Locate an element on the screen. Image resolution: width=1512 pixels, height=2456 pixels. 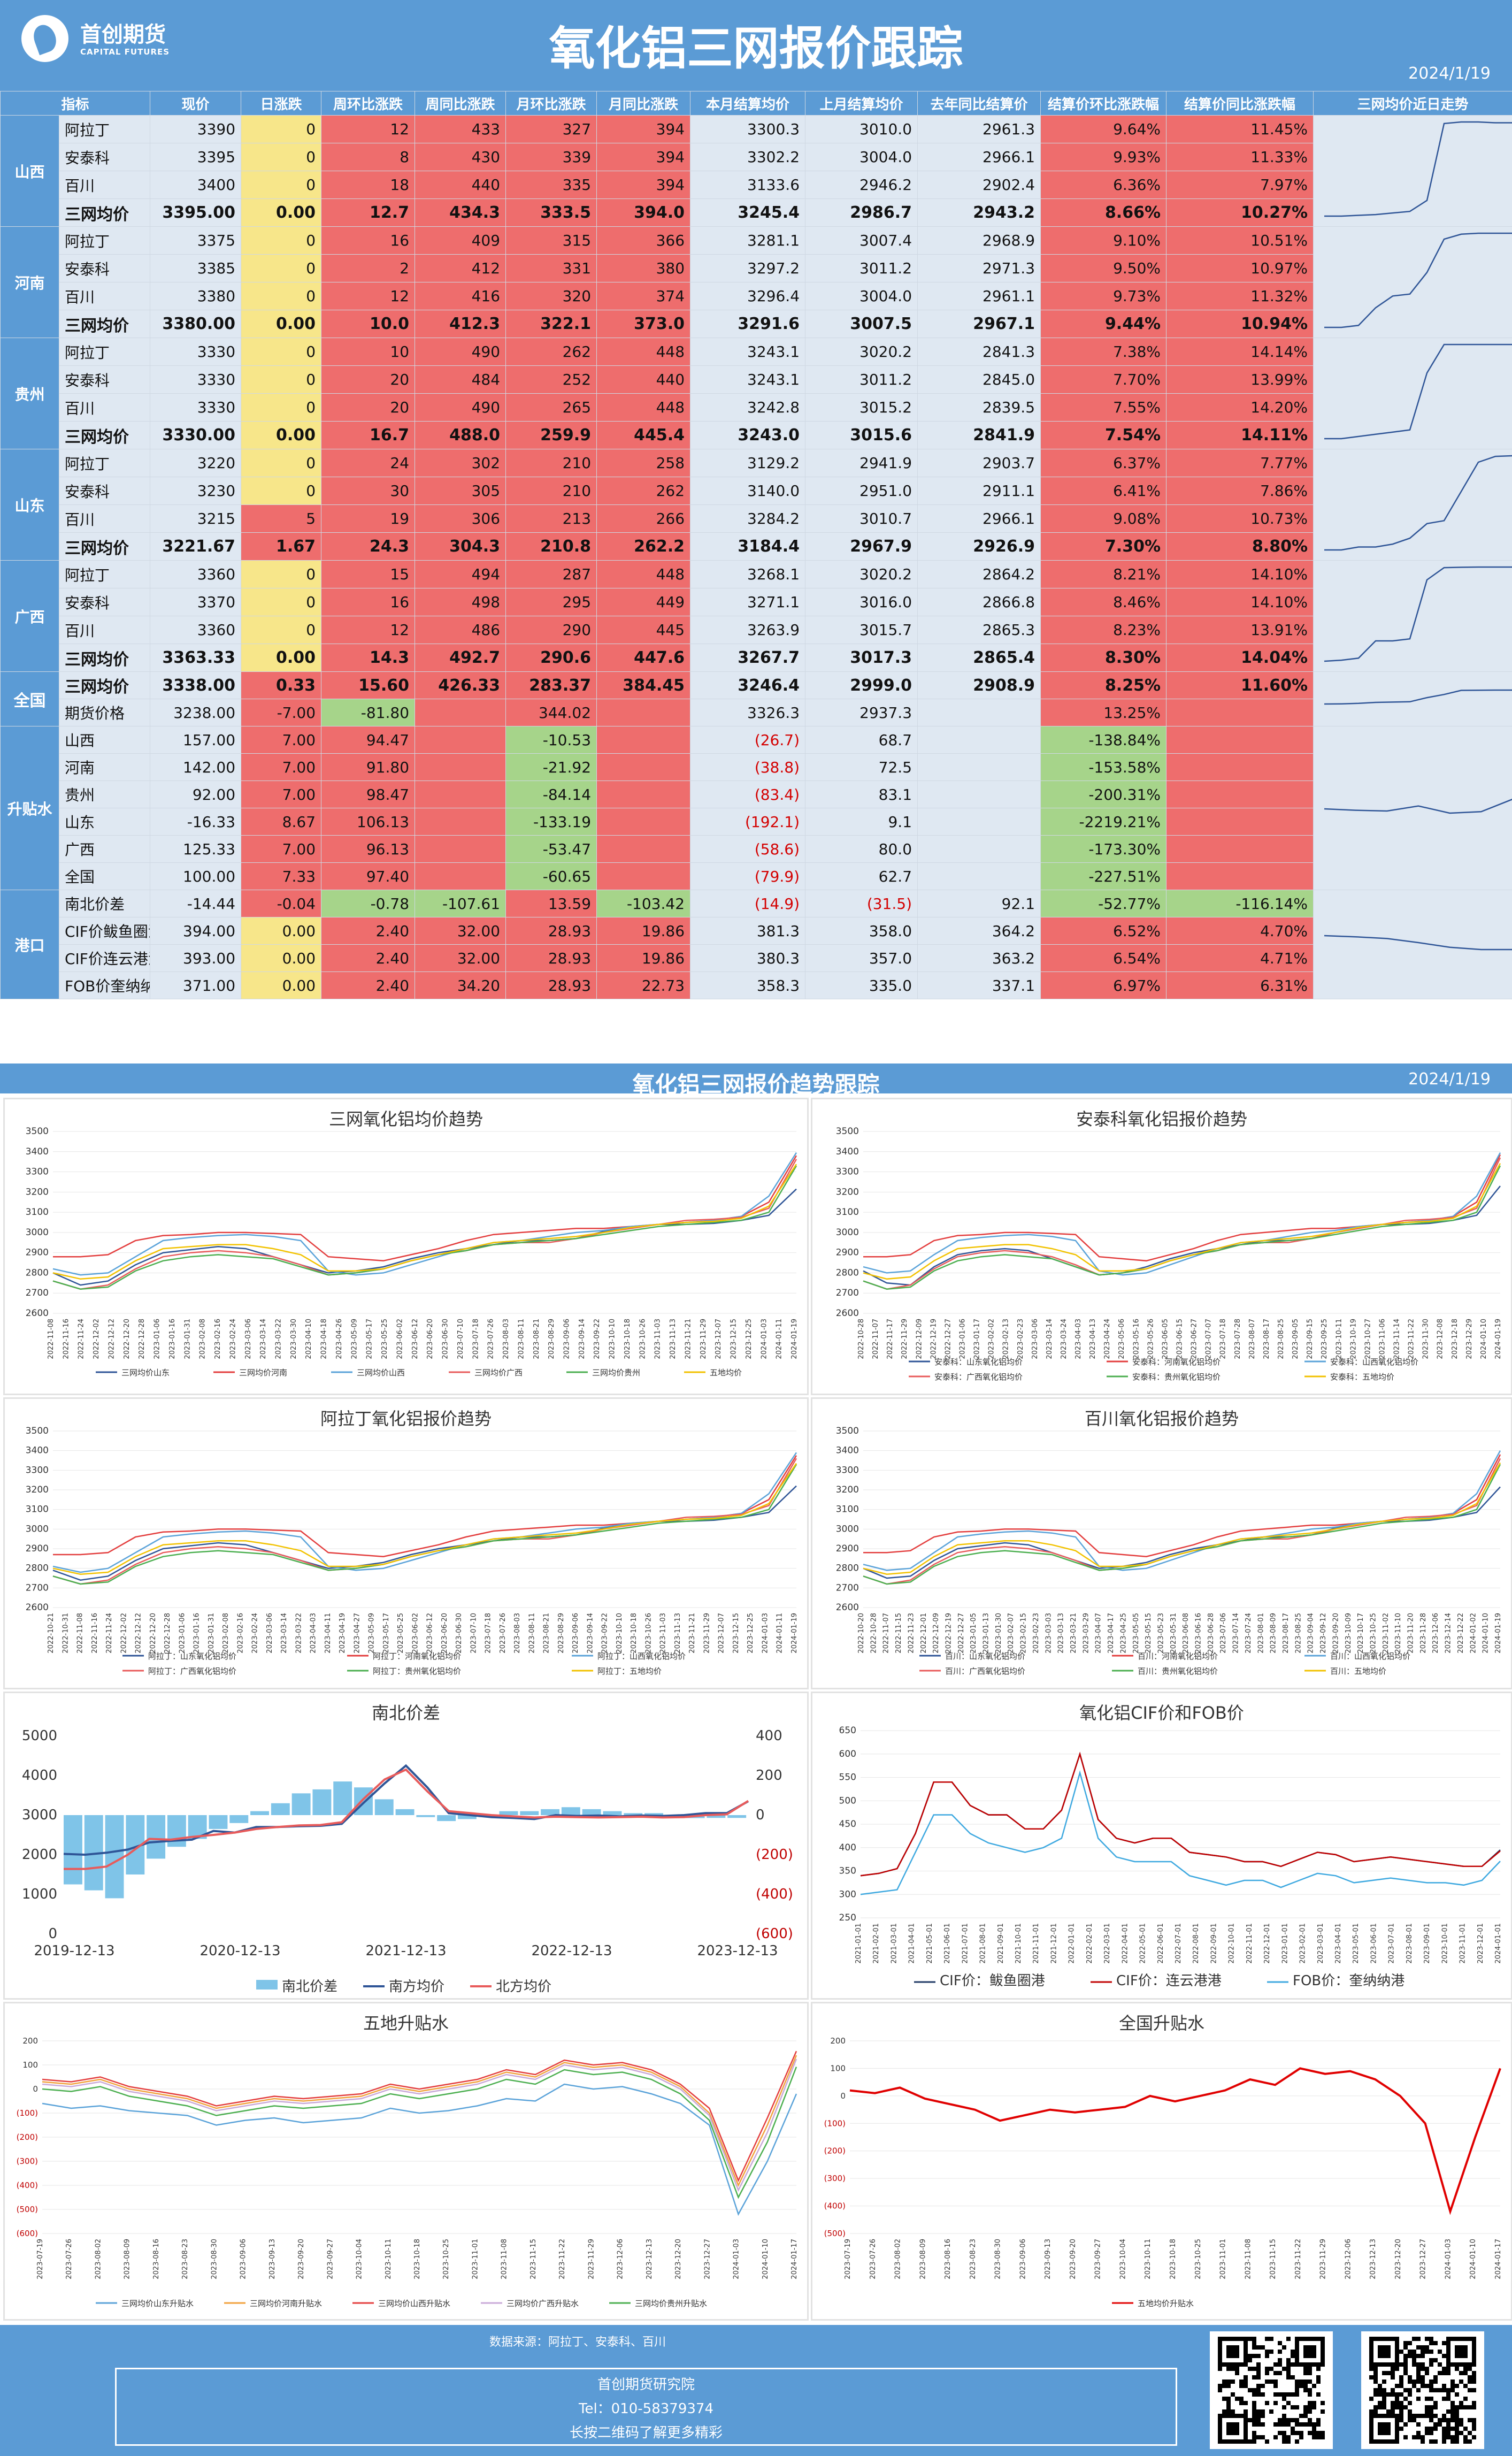
x-tick-label: 2023-05-05 is located at coordinates (1136, 1633).